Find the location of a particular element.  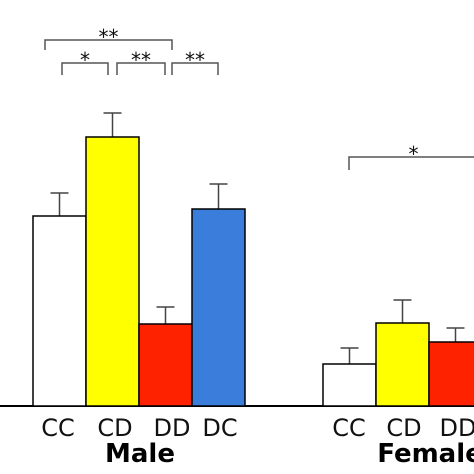

group-label: Male is located at coordinates (140, 454).